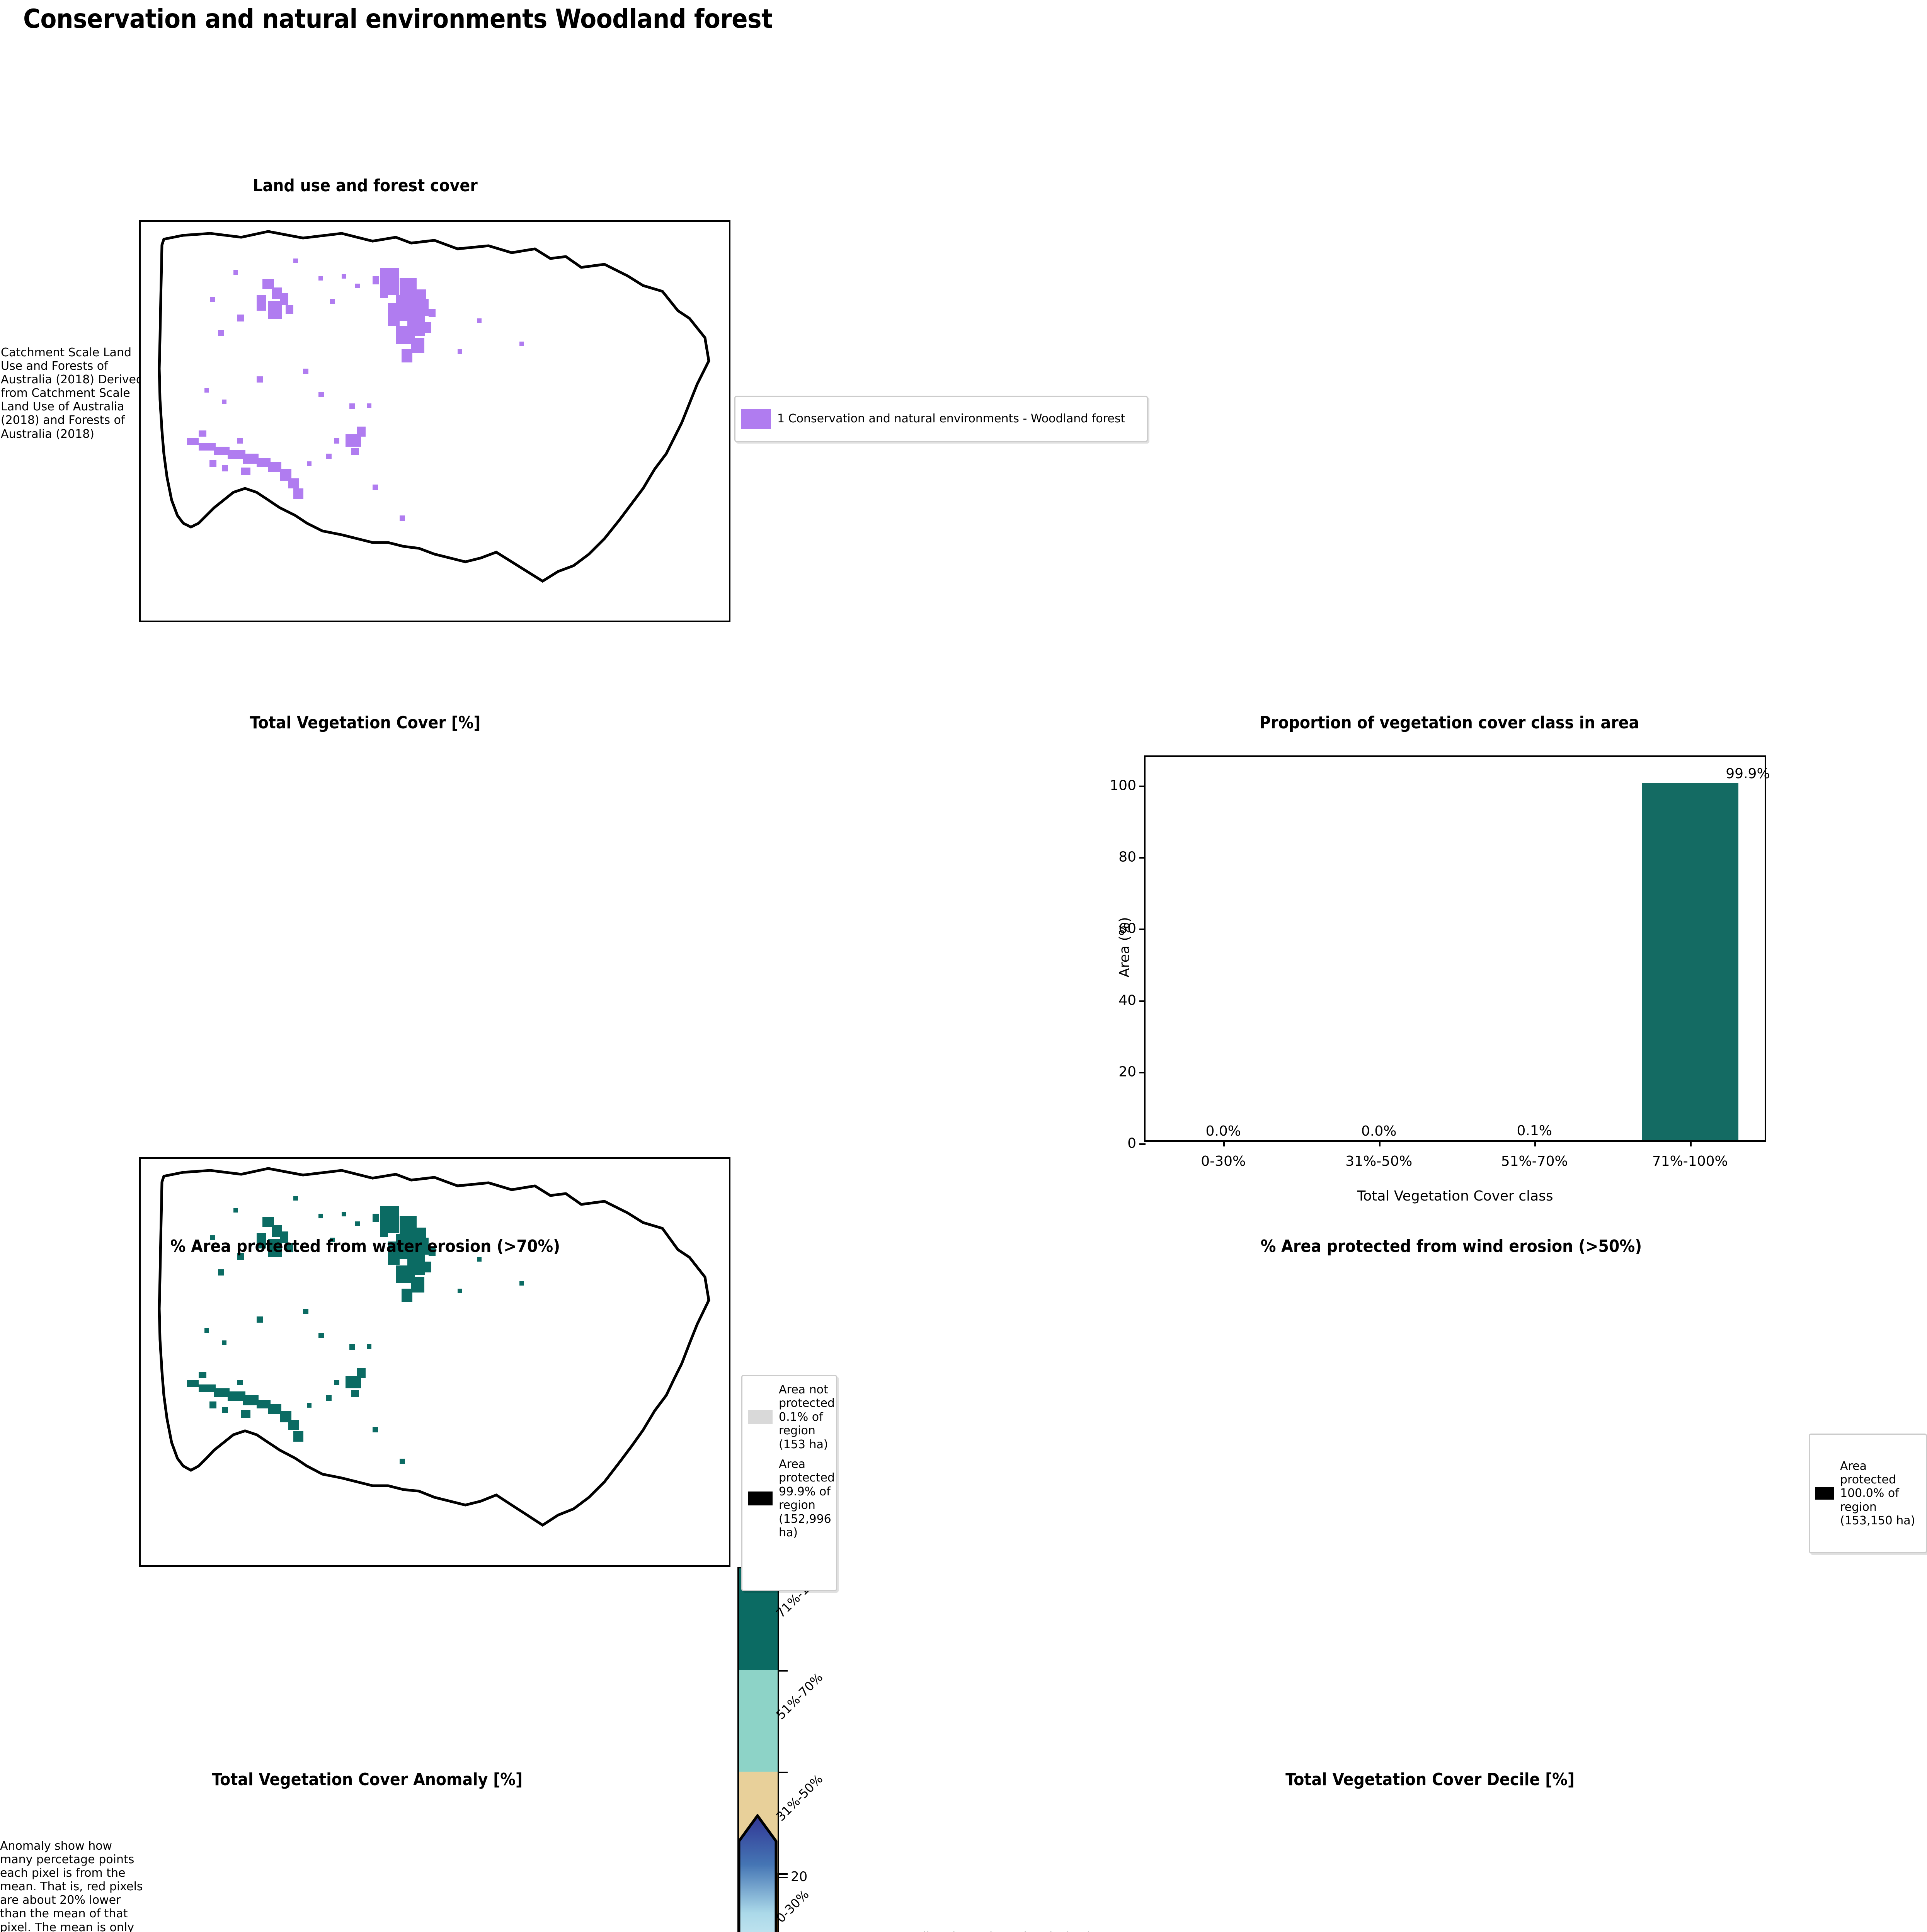  I want to click on chart-bar-value-label: 0.1%, so click(1534, 1131).